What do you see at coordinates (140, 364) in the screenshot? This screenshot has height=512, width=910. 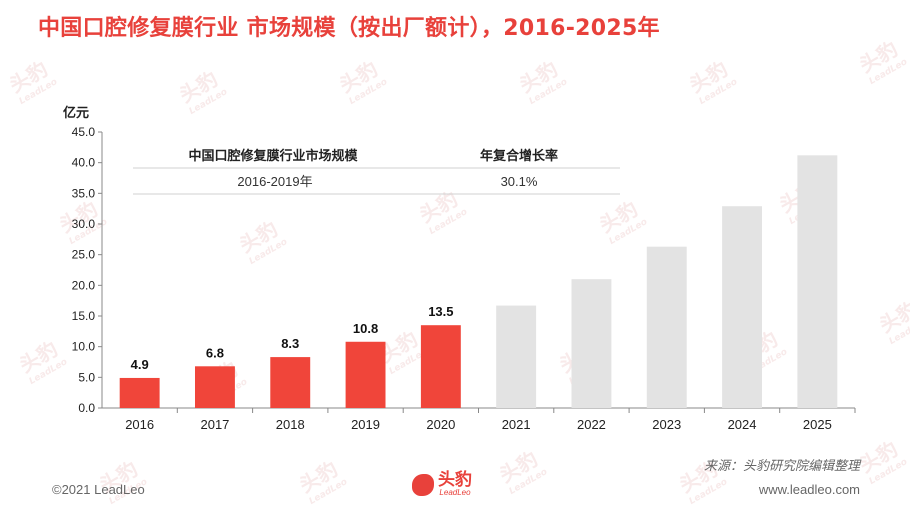 I see `data-label: 4.9` at bounding box center [140, 364].